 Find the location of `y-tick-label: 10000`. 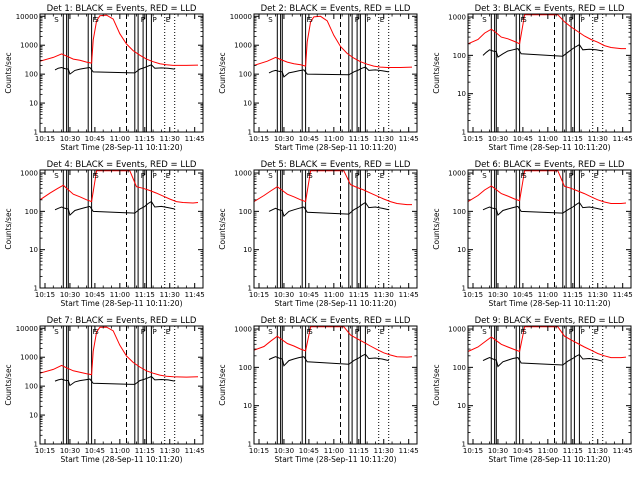

y-tick-label: 10000 is located at coordinates (27, 329).